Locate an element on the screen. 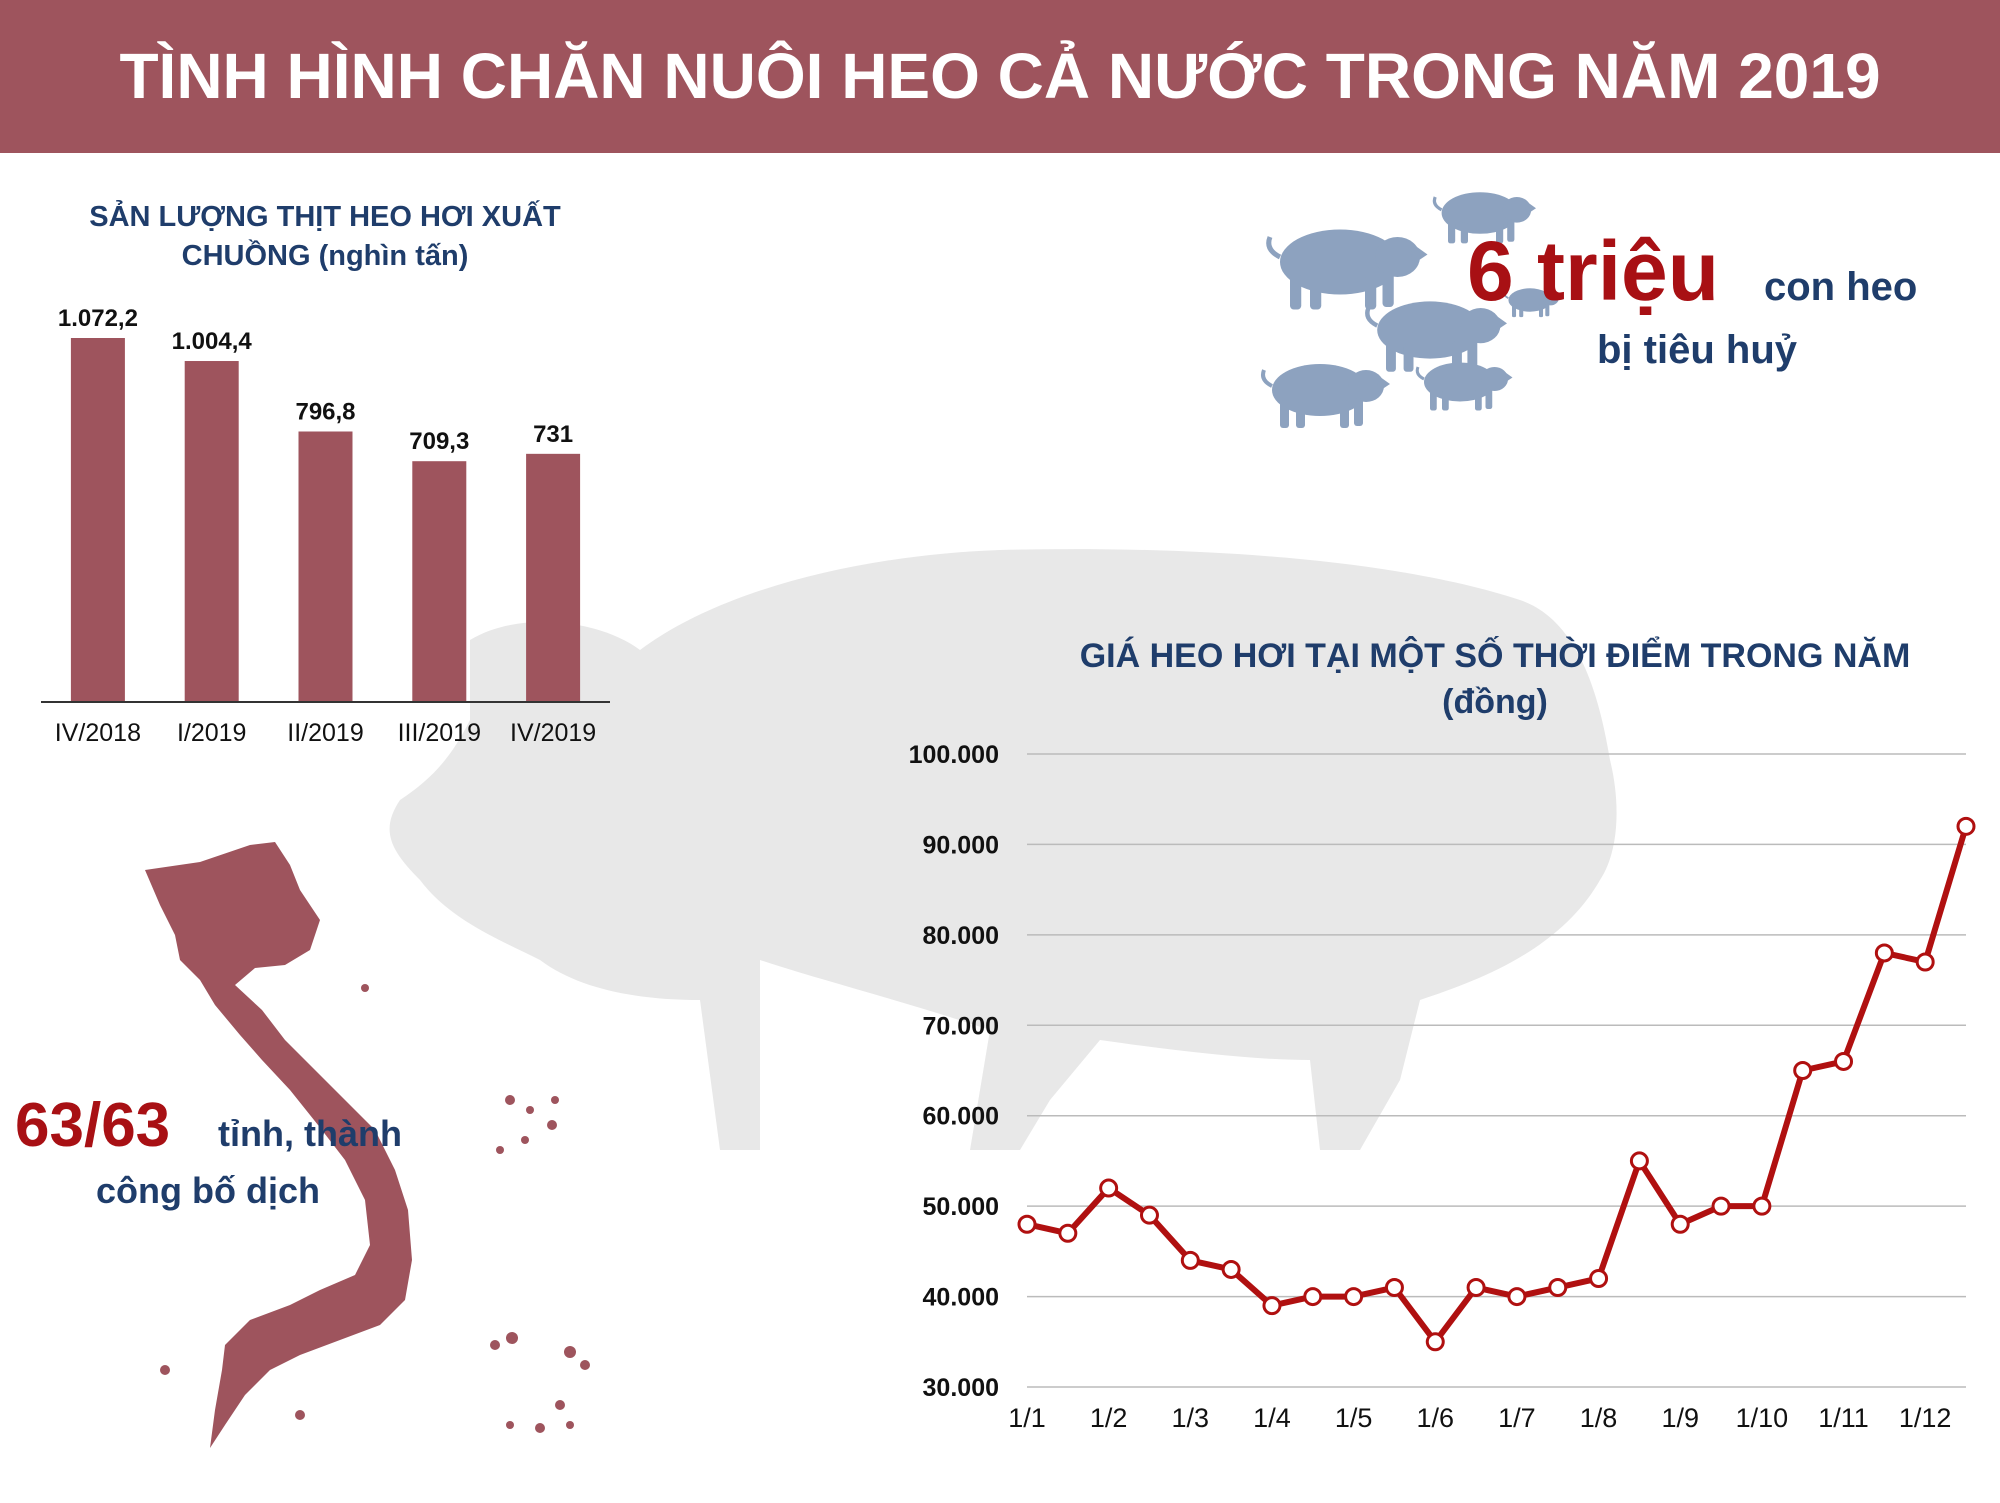  x-tick-label: 1/5 is located at coordinates (1354, 1418).